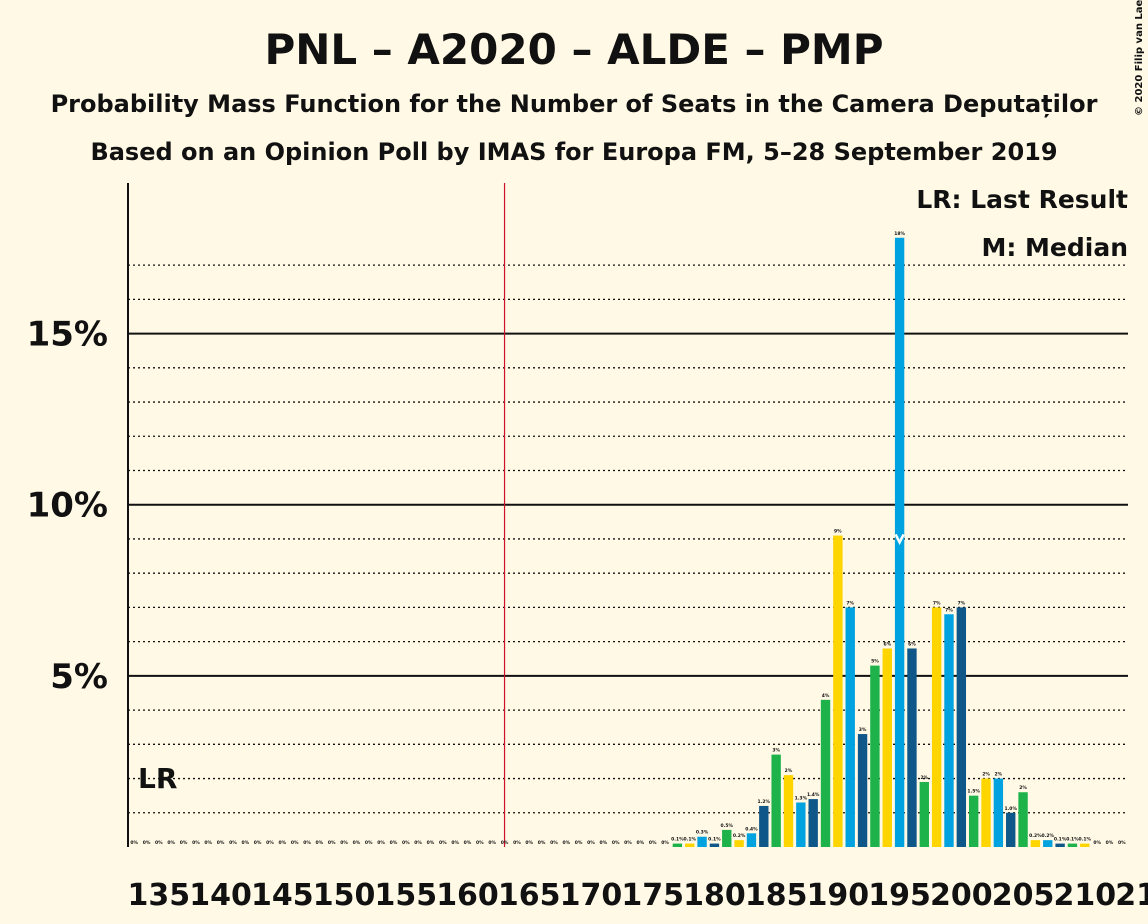 This screenshot has width=1148, height=924. Describe the element at coordinates (529, 895) in the screenshot. I see `x-tick-label: 165` at that location.